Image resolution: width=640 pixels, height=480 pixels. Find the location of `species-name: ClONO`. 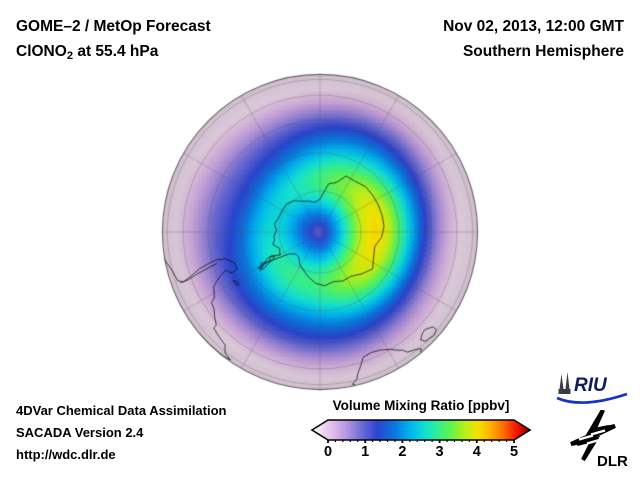

species-name: ClONO is located at coordinates (41, 51).